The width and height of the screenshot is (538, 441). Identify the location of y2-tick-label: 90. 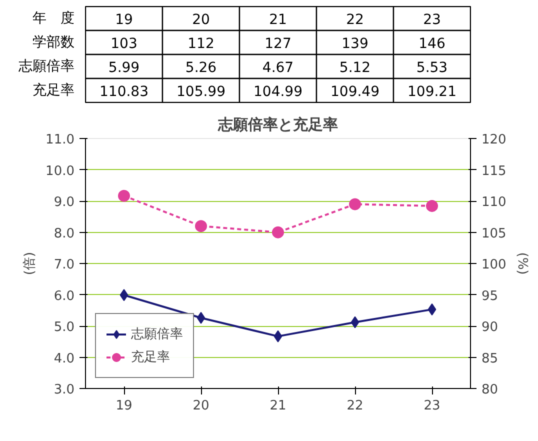
(490, 327).